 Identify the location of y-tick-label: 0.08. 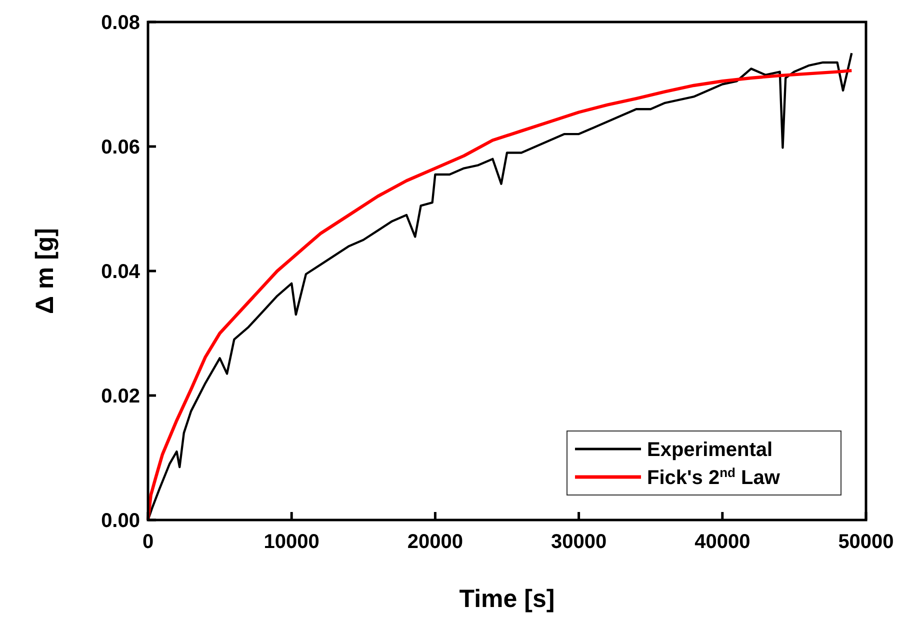
(120, 23).